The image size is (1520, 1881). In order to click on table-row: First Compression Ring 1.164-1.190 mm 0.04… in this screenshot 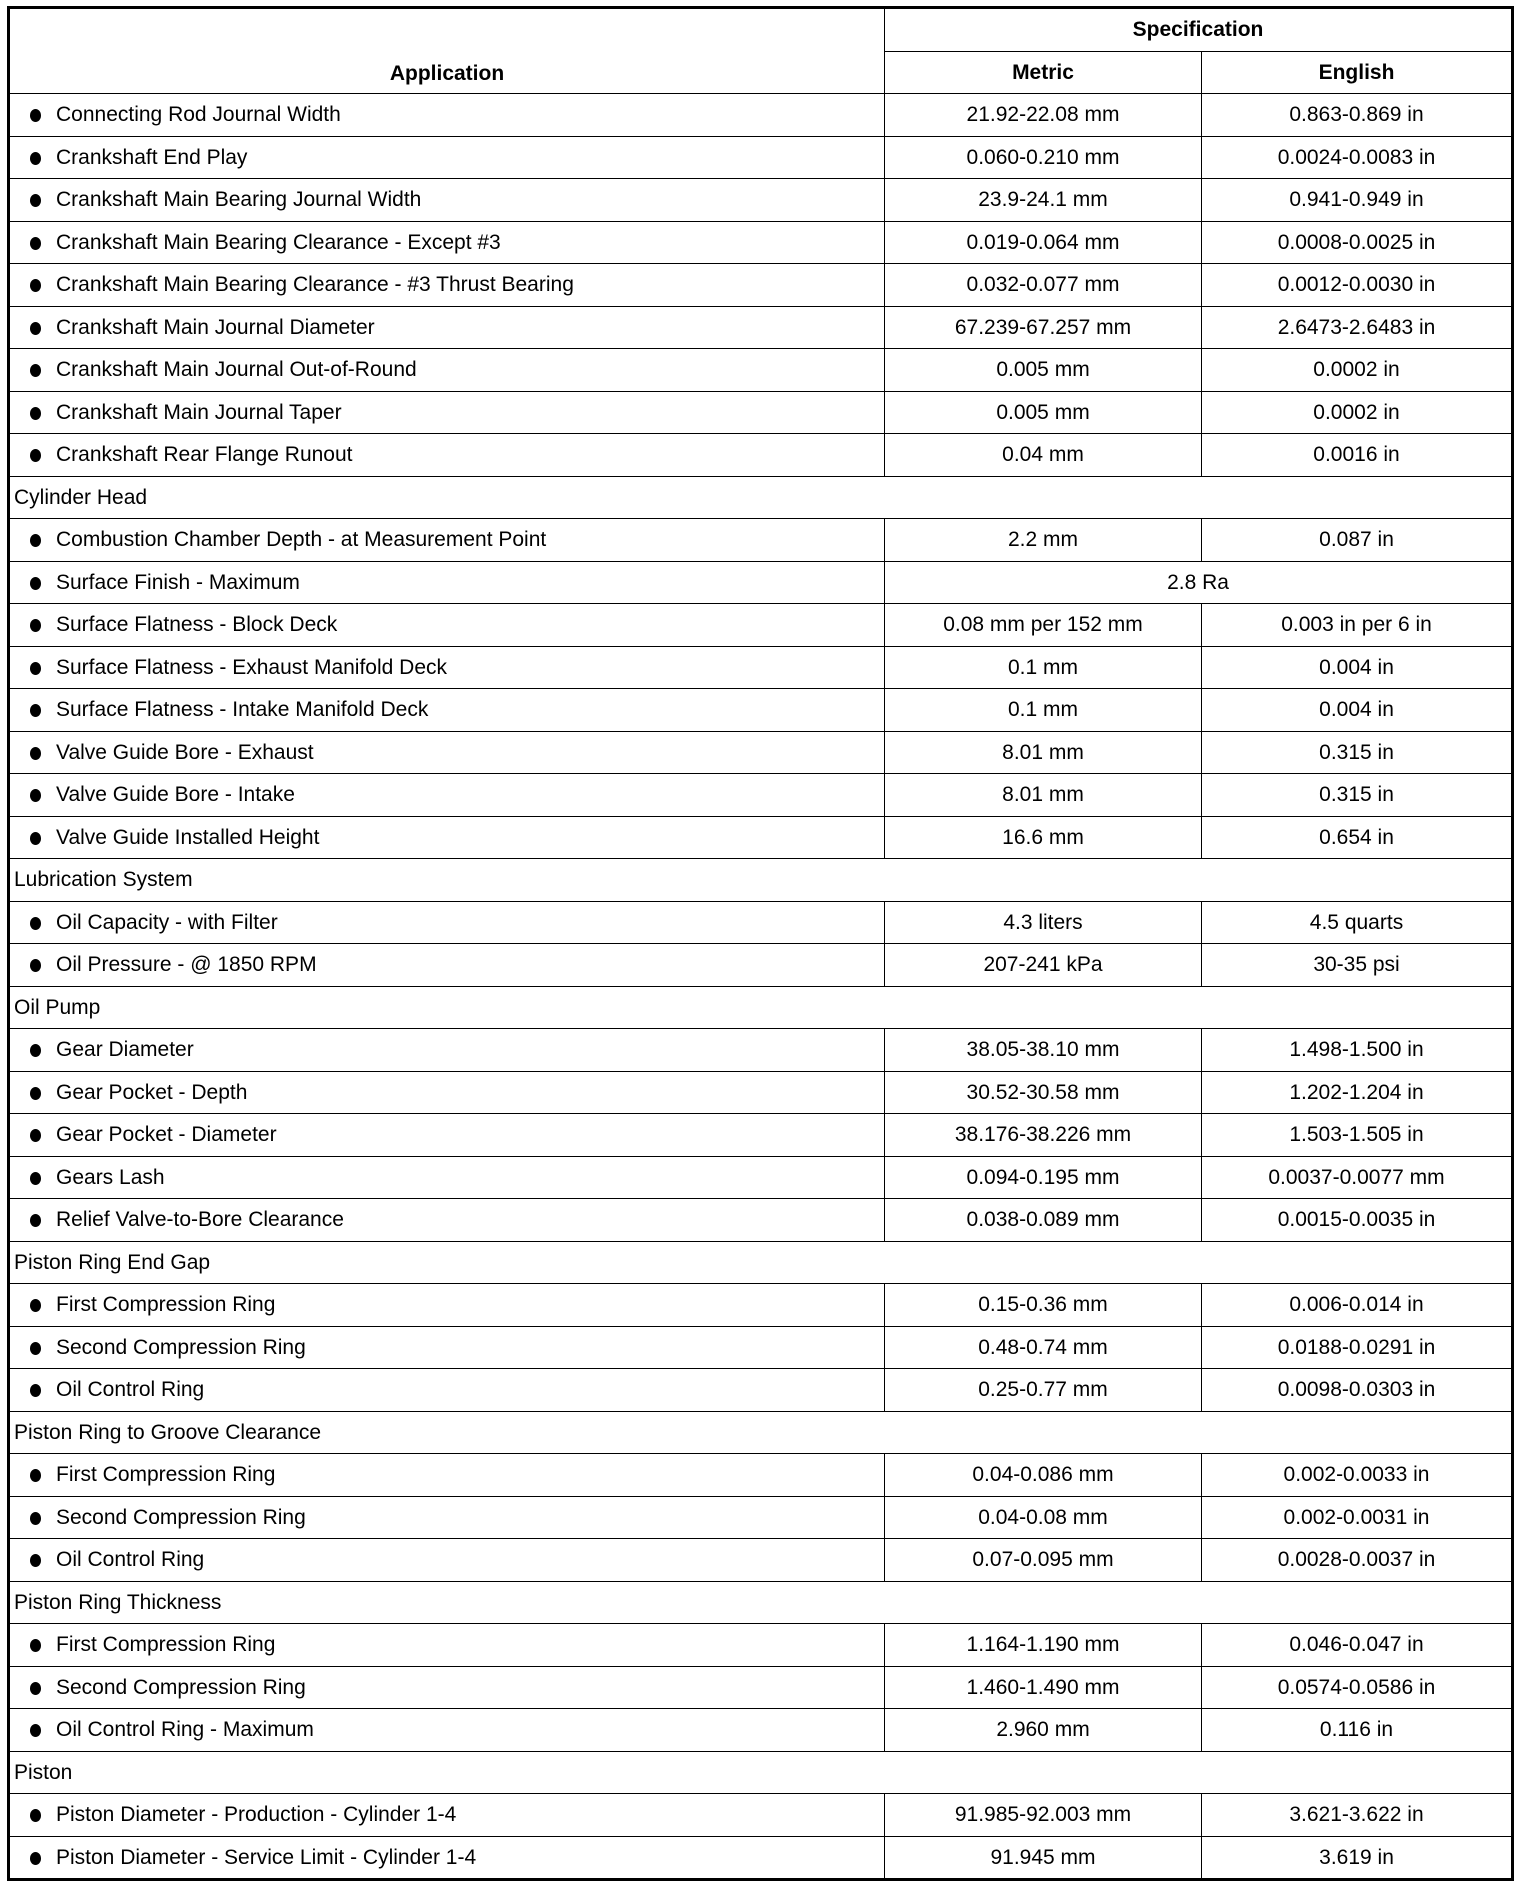, I will do `click(761, 1645)`.